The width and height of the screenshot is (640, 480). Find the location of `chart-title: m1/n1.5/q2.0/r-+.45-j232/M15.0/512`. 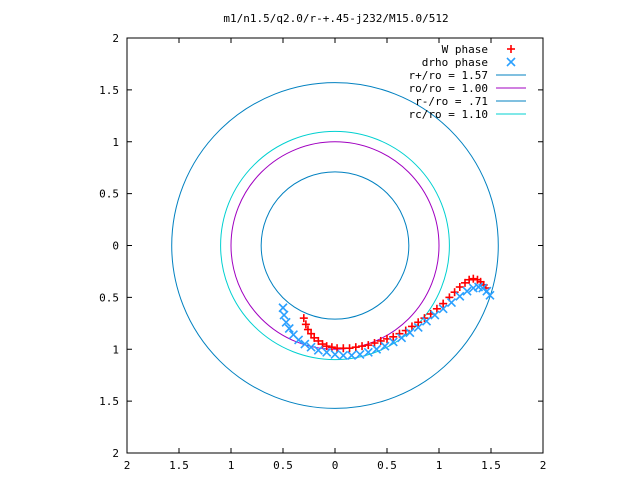

chart-title: m1/n1.5/q2.0/r-+.45-j232/M15.0/512 is located at coordinates (335, 18).